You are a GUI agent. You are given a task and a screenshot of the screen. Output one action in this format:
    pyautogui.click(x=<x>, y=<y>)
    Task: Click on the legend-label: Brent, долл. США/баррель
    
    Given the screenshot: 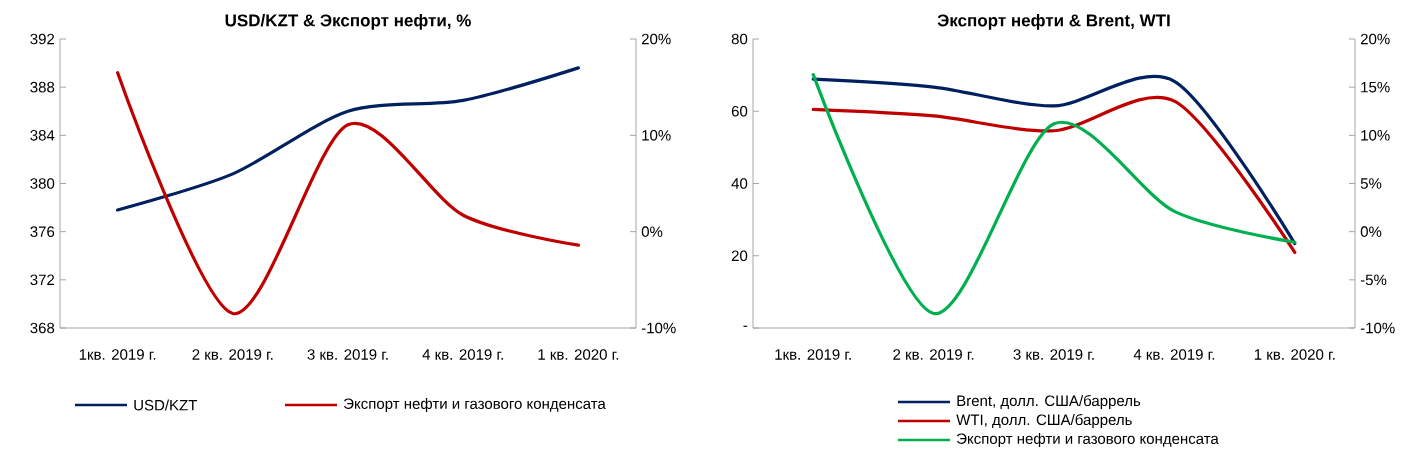 What is the action you would take?
    pyautogui.click(x=1049, y=402)
    